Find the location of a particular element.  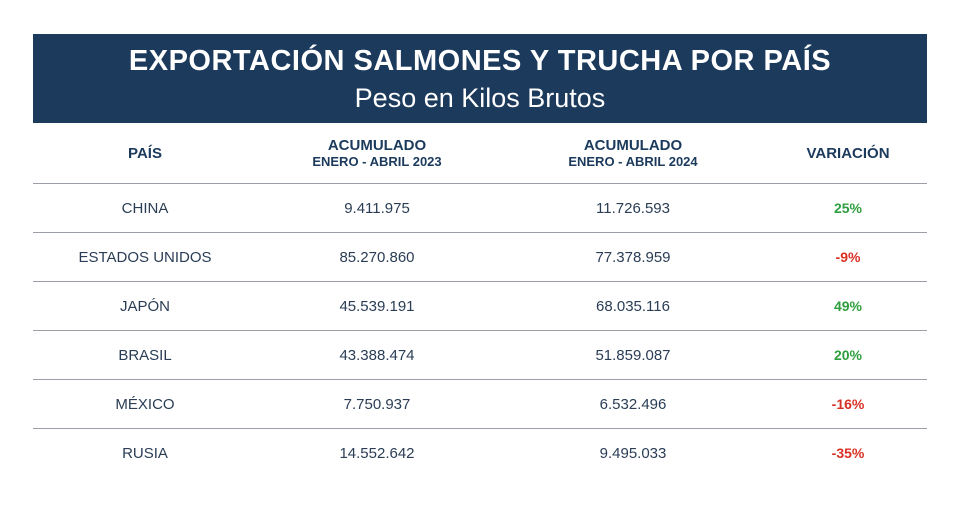

column-header-2023-label: ACUMULADO is located at coordinates (377, 145).